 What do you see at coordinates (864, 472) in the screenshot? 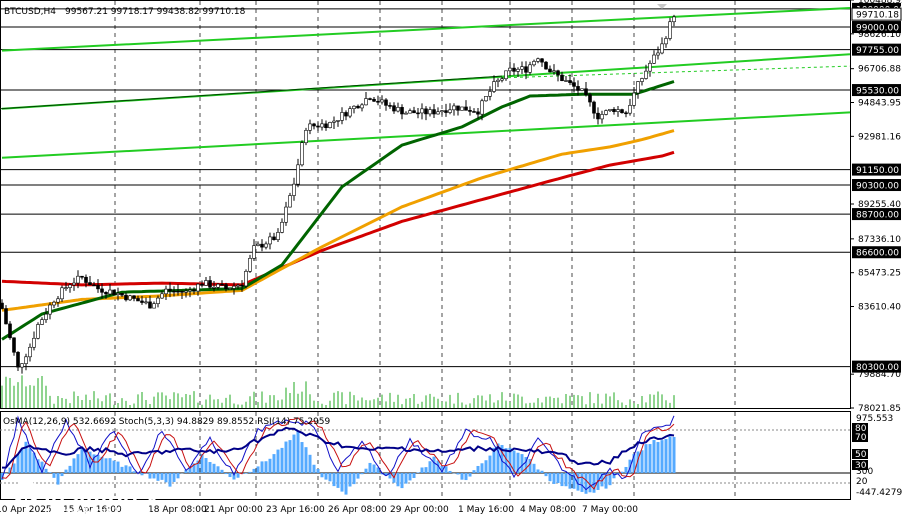
I see `indicator-scale-label: 300` at bounding box center [864, 472].